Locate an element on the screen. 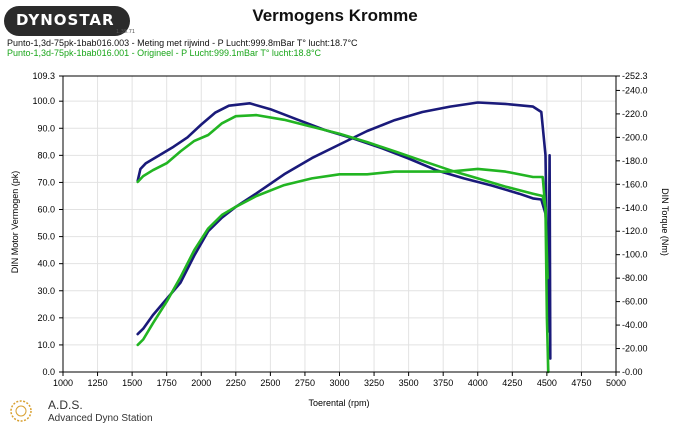  y-right-tick-label: -240.0 is located at coordinates (635, 90).